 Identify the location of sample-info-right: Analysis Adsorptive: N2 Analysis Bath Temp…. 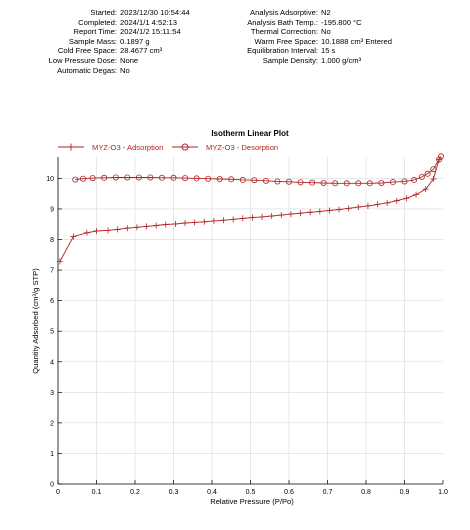
(286, 37).